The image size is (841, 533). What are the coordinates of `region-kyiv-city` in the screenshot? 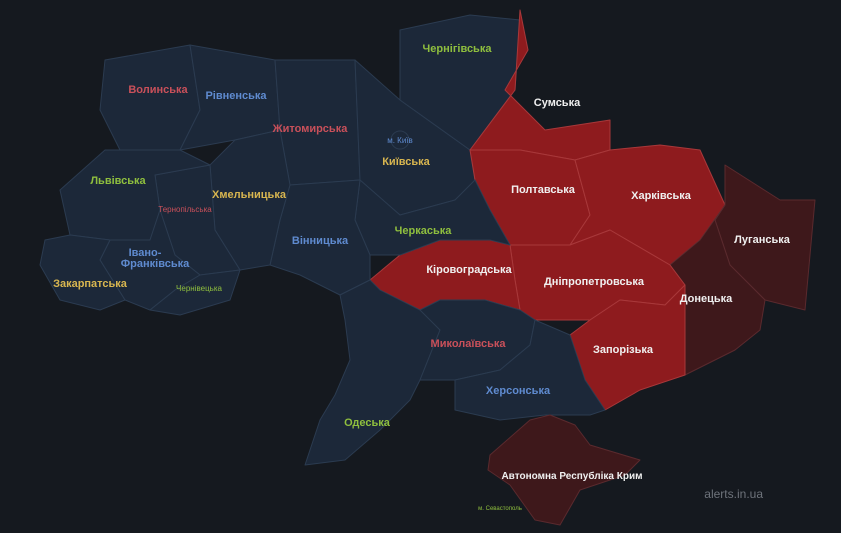 It's located at (400, 140).